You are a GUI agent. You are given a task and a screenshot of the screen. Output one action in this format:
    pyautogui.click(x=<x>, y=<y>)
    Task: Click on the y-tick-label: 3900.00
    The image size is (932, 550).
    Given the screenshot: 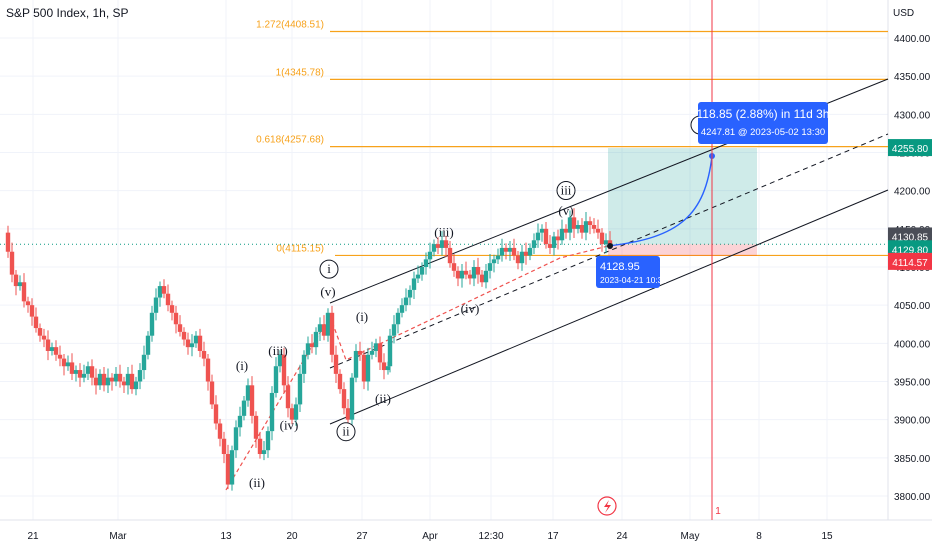 What is the action you would take?
    pyautogui.click(x=912, y=421)
    